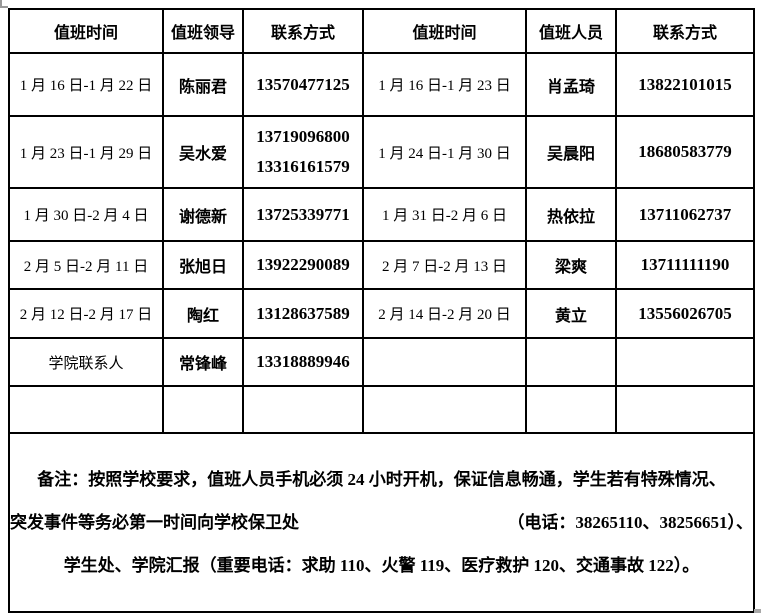 This screenshot has width=761, height=615. I want to click on cell-duty-time-right: 1 月 31 日-2 月 6 日, so click(444, 214).